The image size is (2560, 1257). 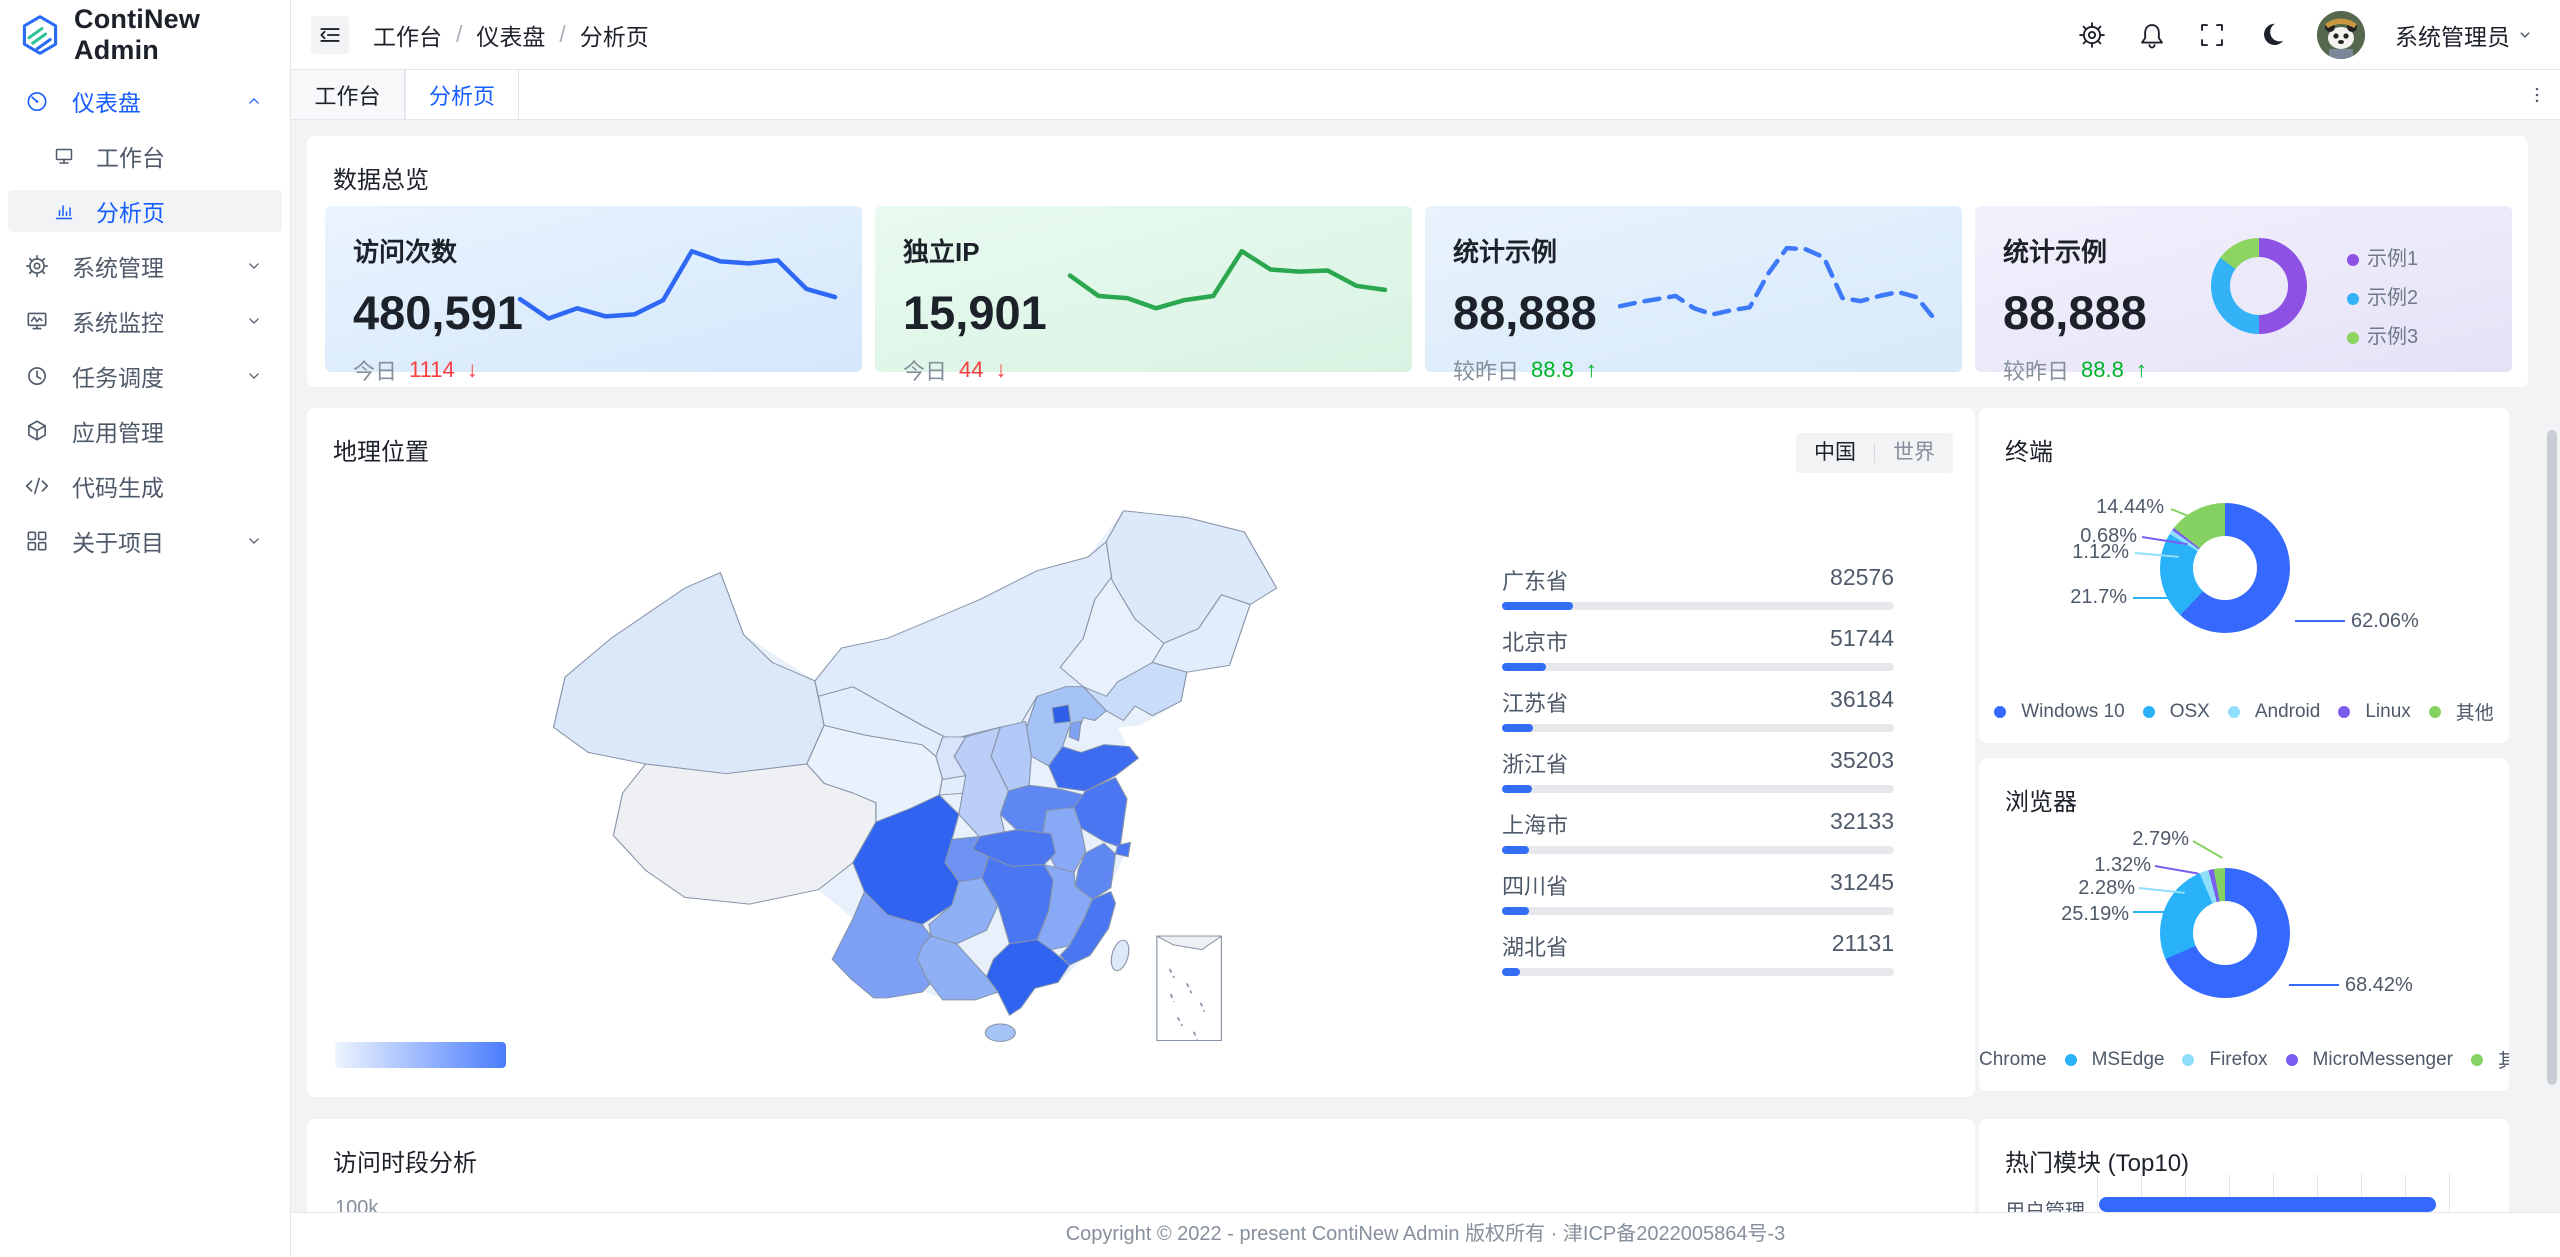 I want to click on pct-label: 1.12%, so click(x=2100, y=552).